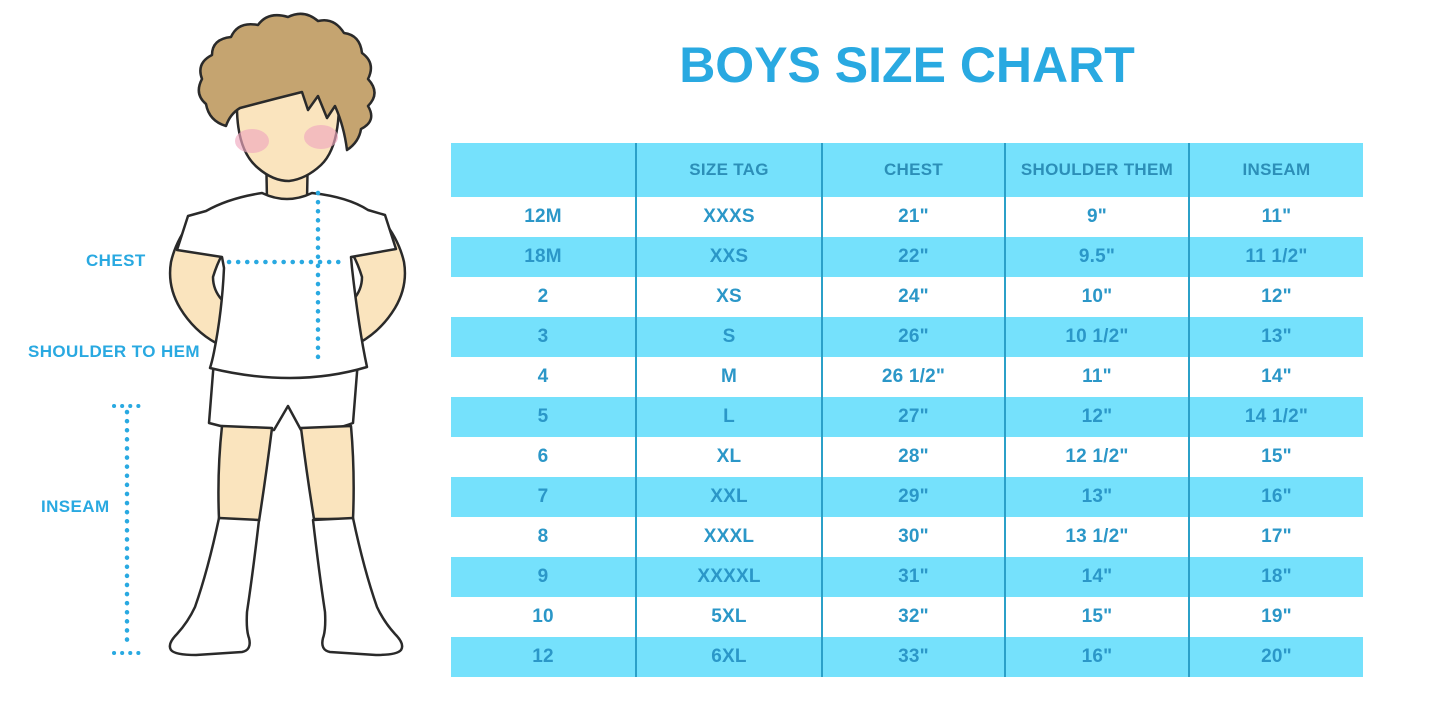 The width and height of the screenshot is (1445, 723). I want to click on table-row: 2 XS 24" 10" 12", so click(907, 297).